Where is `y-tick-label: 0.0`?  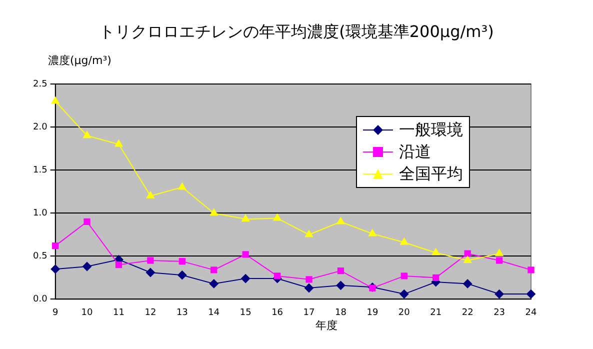
y-tick-label: 0.0 is located at coordinates (40, 299).